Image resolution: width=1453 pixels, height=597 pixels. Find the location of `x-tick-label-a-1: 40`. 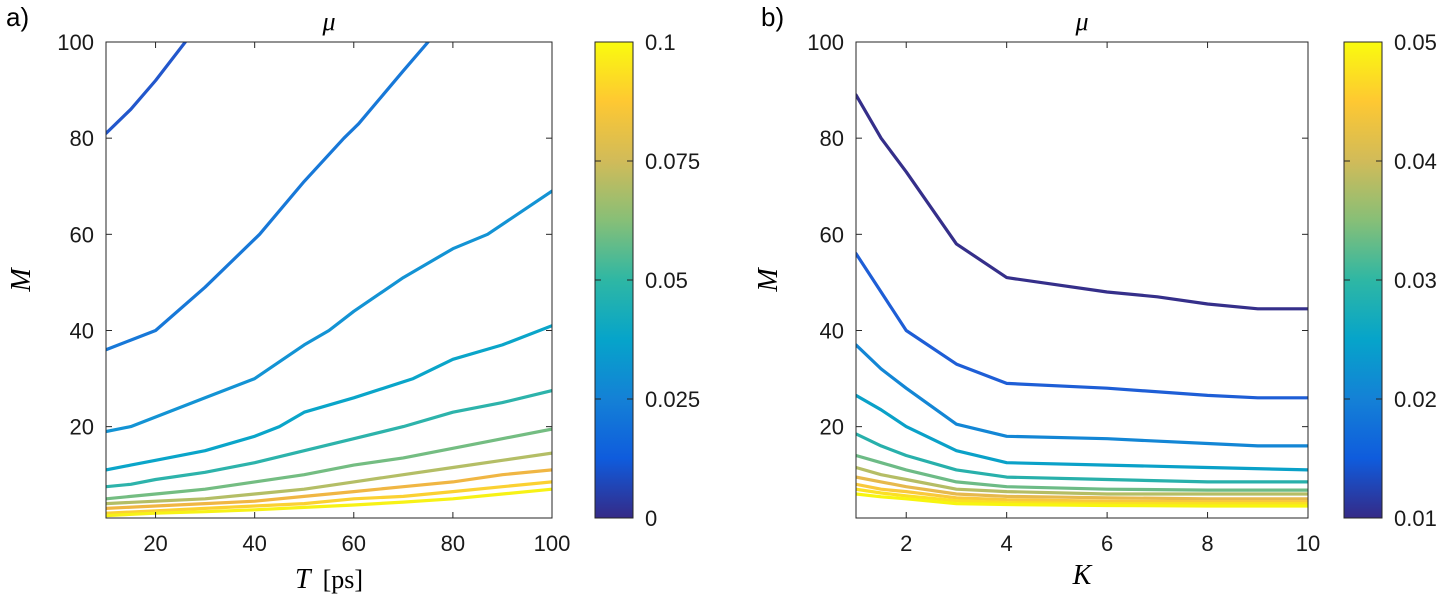

x-tick-label-a-1: 40 is located at coordinates (254, 543).